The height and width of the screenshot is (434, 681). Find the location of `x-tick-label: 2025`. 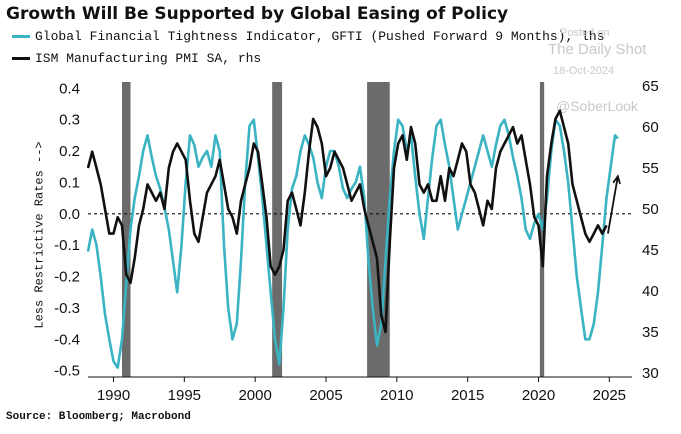

x-tick-label: 2025 is located at coordinates (609, 395).